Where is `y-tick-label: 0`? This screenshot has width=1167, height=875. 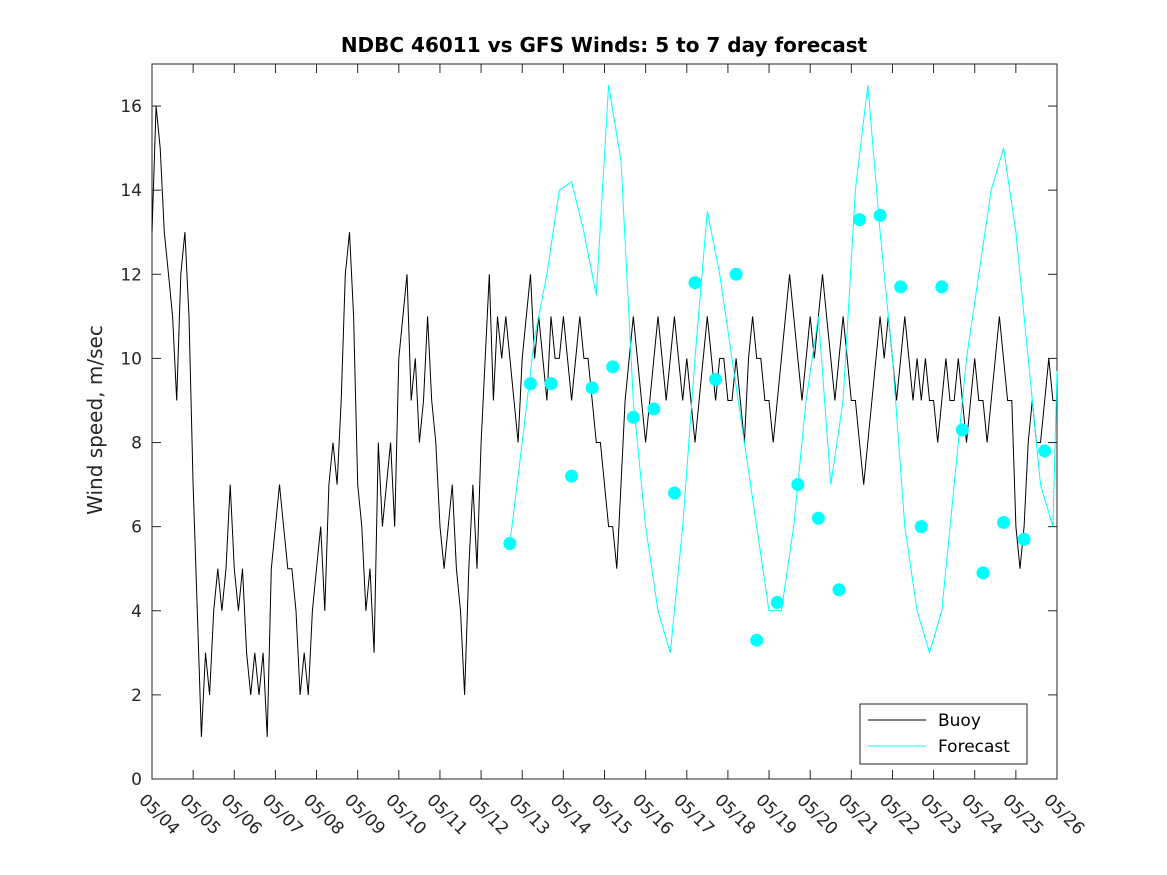 y-tick-label: 0 is located at coordinates (136, 780).